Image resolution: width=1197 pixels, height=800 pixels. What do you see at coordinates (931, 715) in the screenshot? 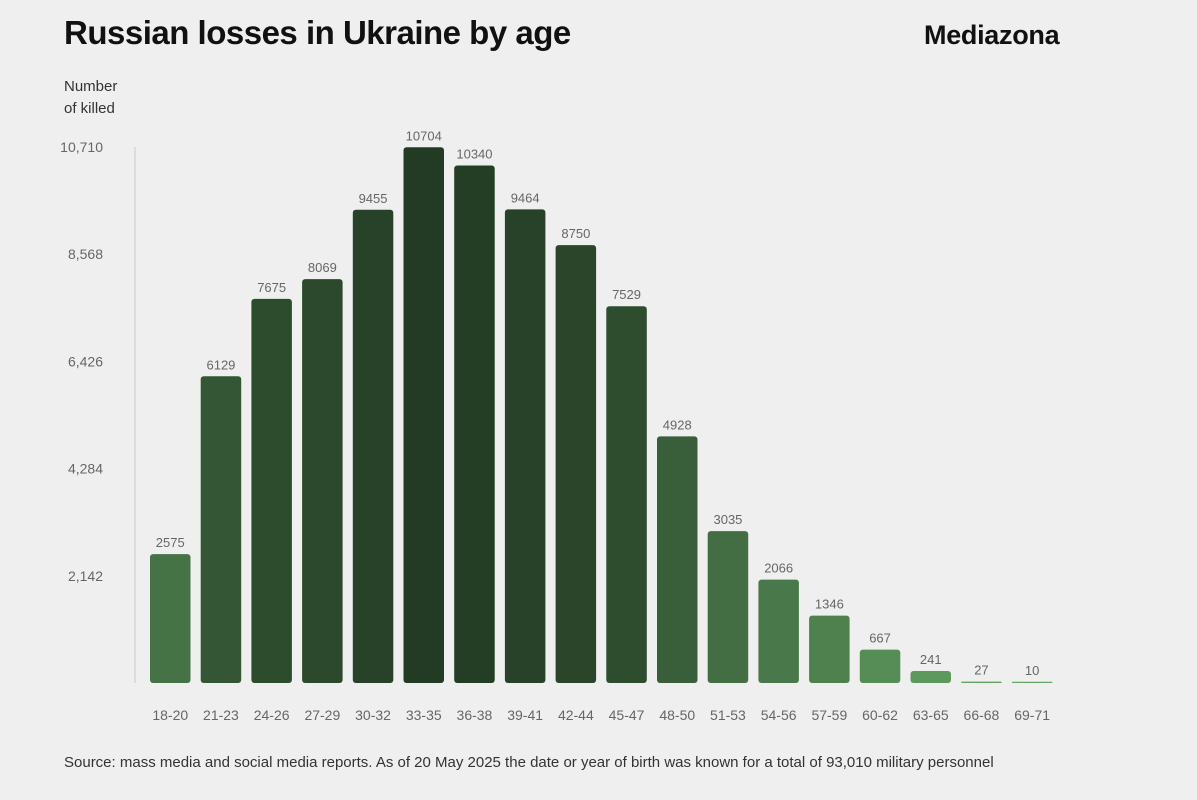
I see `x-tick-label: 63-65` at bounding box center [931, 715].